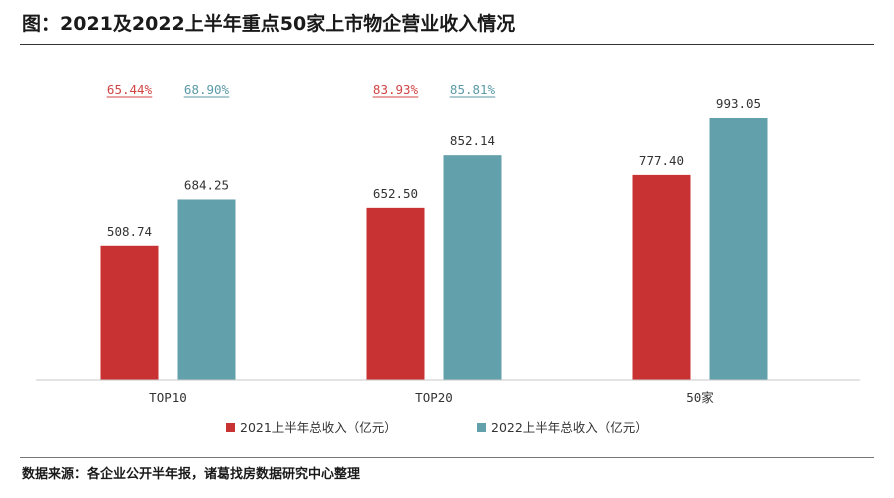 This screenshot has height=498, width=894. I want to click on legend-label-0: 2021上半年总收入（亿元）, so click(318, 427).